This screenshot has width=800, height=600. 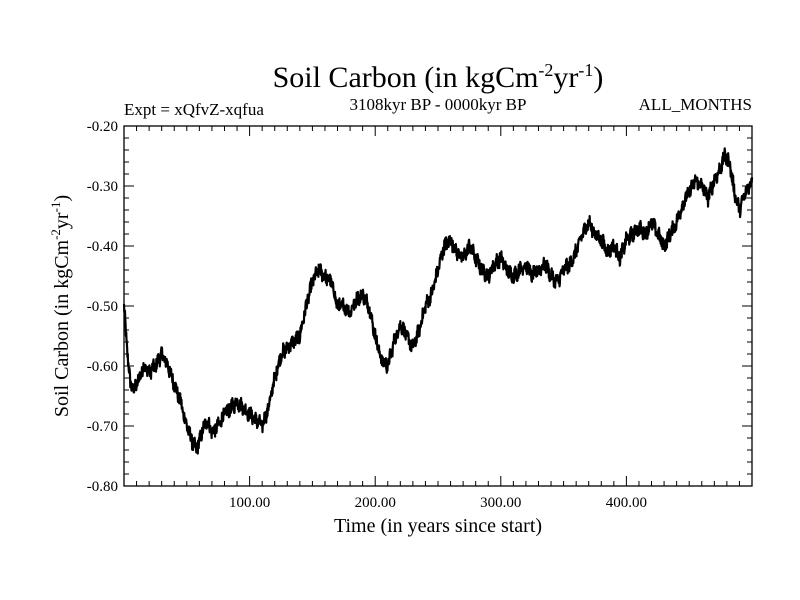 I want to click on y-tick-label: -0.70, so click(x=102, y=427).